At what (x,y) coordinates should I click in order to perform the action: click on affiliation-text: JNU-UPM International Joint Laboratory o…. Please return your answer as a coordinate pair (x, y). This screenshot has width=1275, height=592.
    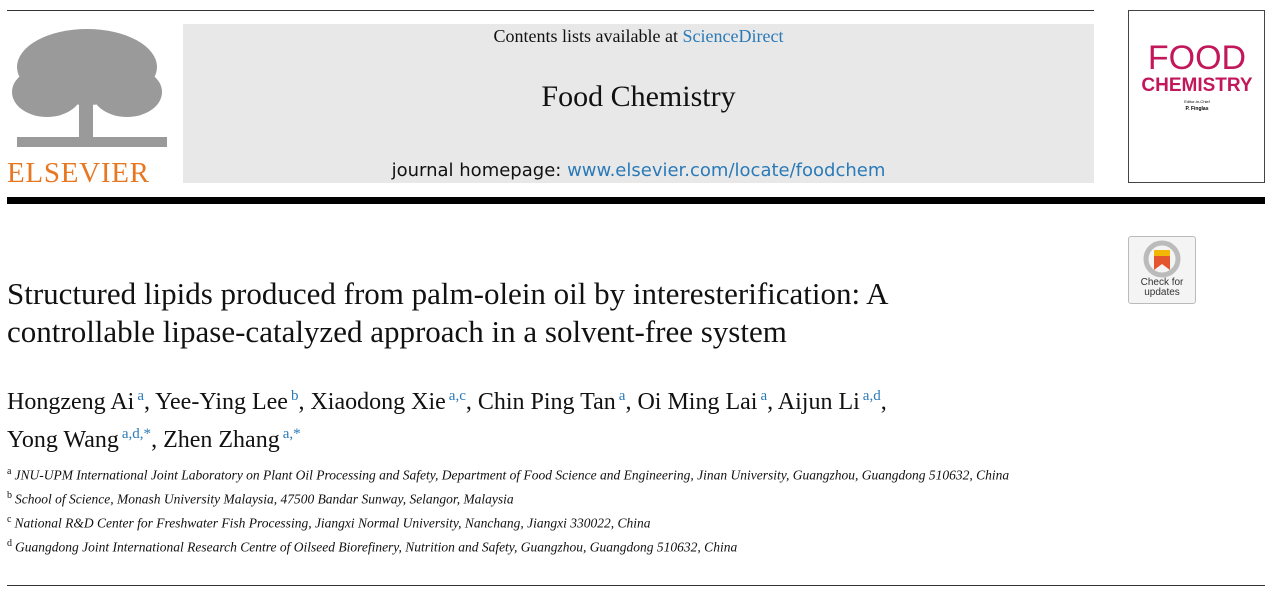
    Looking at the image, I should click on (512, 475).